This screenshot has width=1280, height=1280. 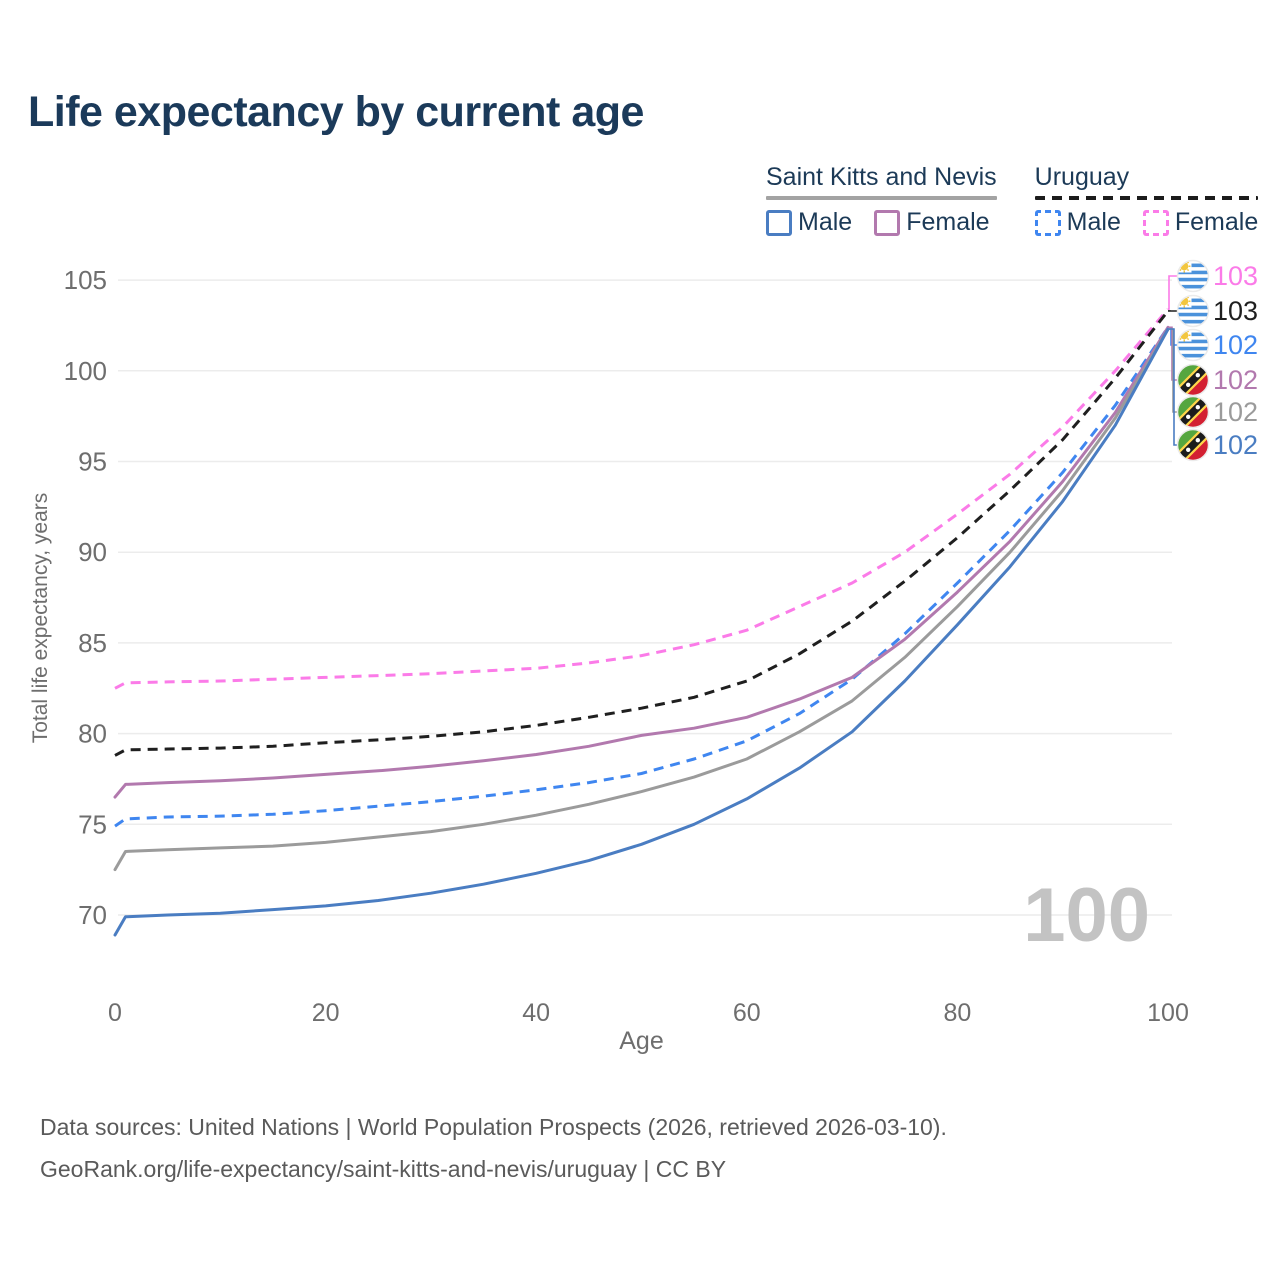 I want to click on y-tick-label-70: 70, so click(x=92, y=915).